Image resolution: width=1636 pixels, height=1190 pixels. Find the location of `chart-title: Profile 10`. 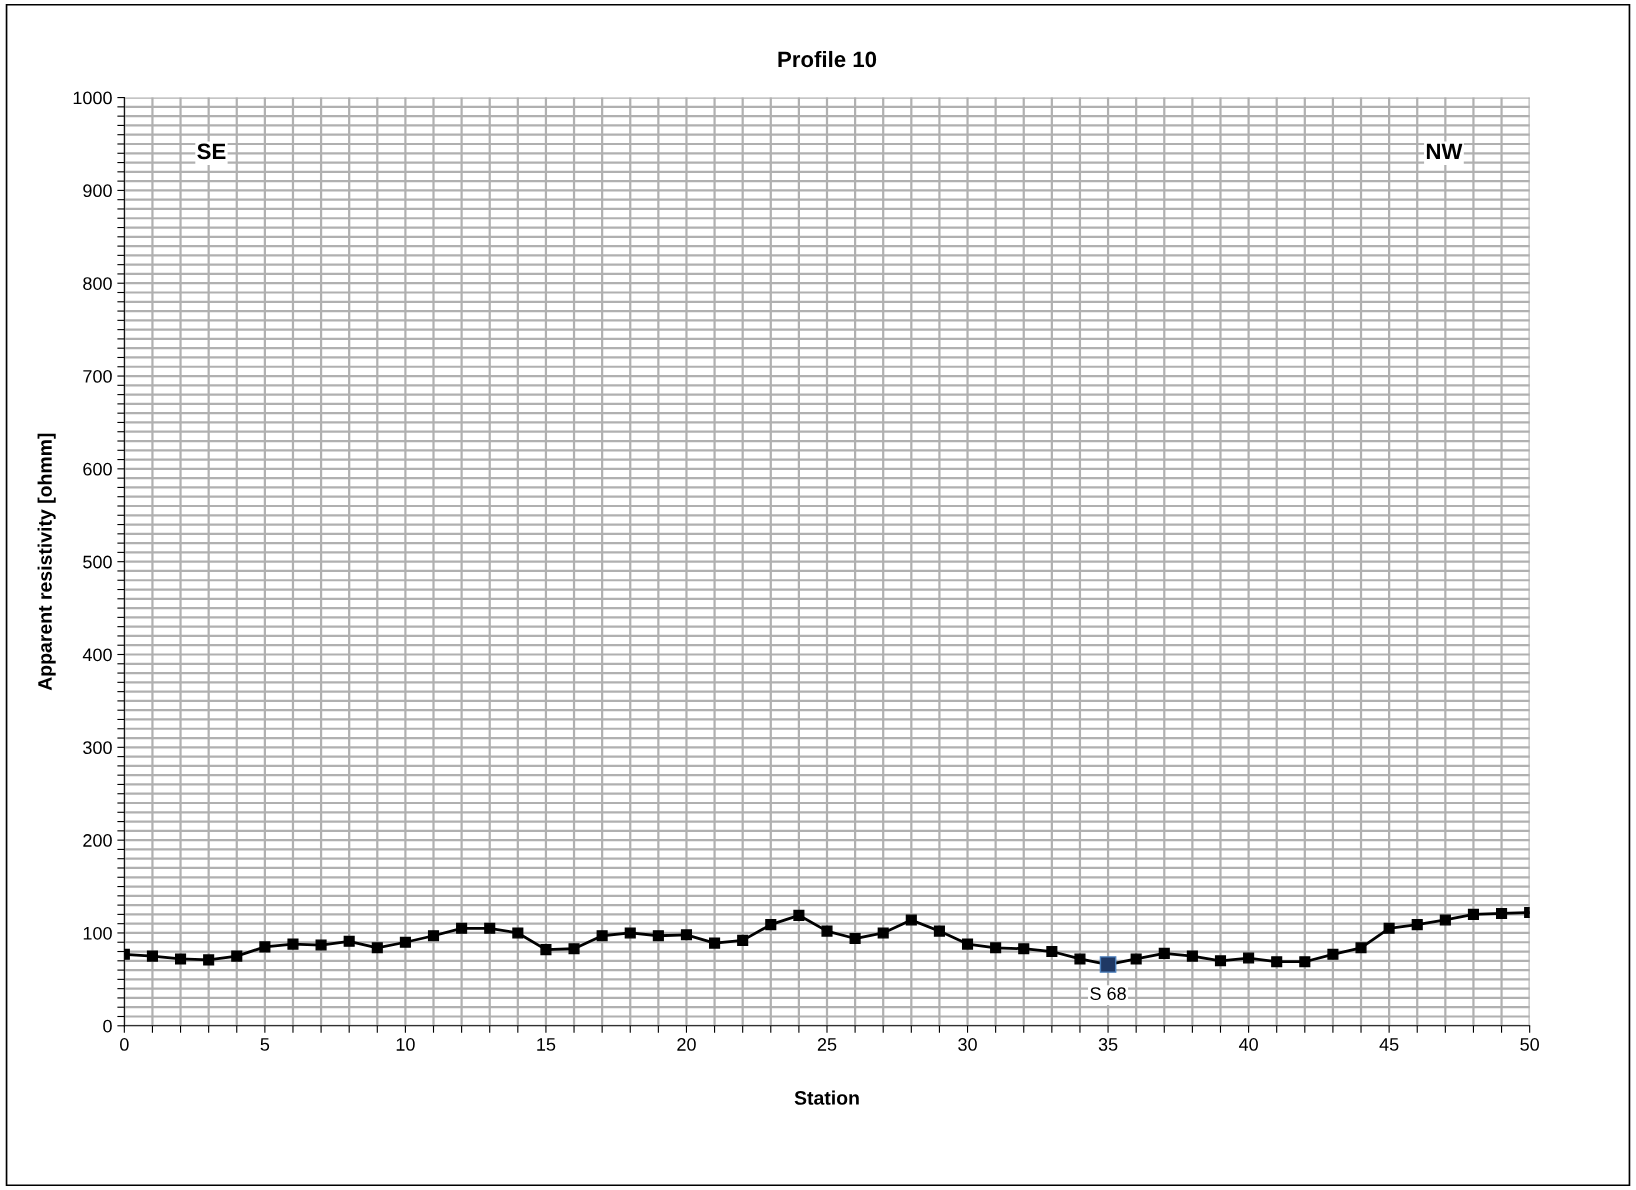

chart-title: Profile 10 is located at coordinates (827, 59).